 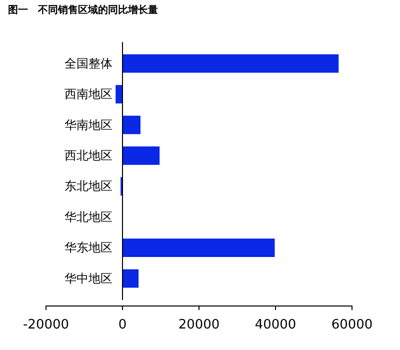 I want to click on y-tick-label: 华北地区, so click(x=88, y=217).